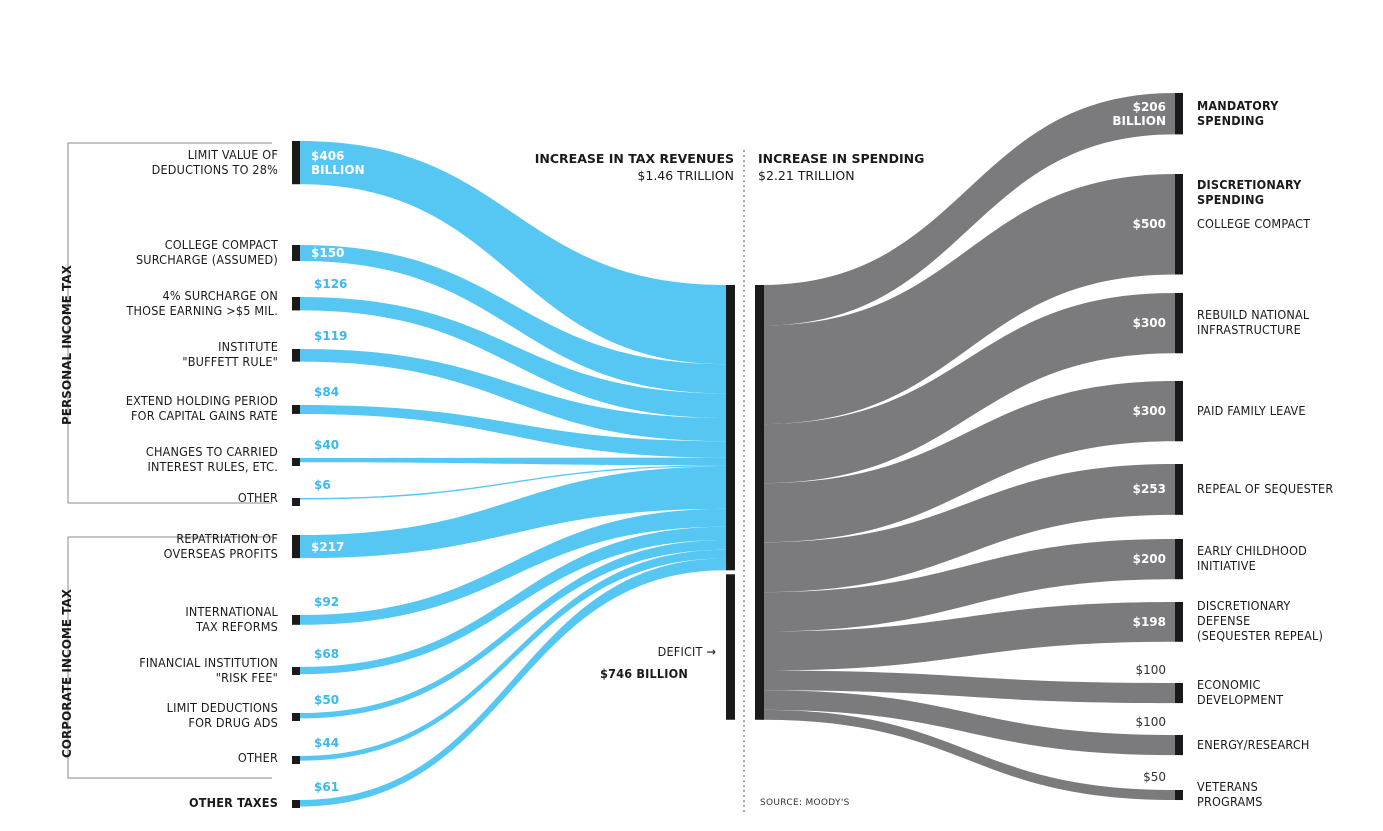  Describe the element at coordinates (1287, 192) in the screenshot. I see `spending-heading: DISCRETIONARY SPENDING` at that location.